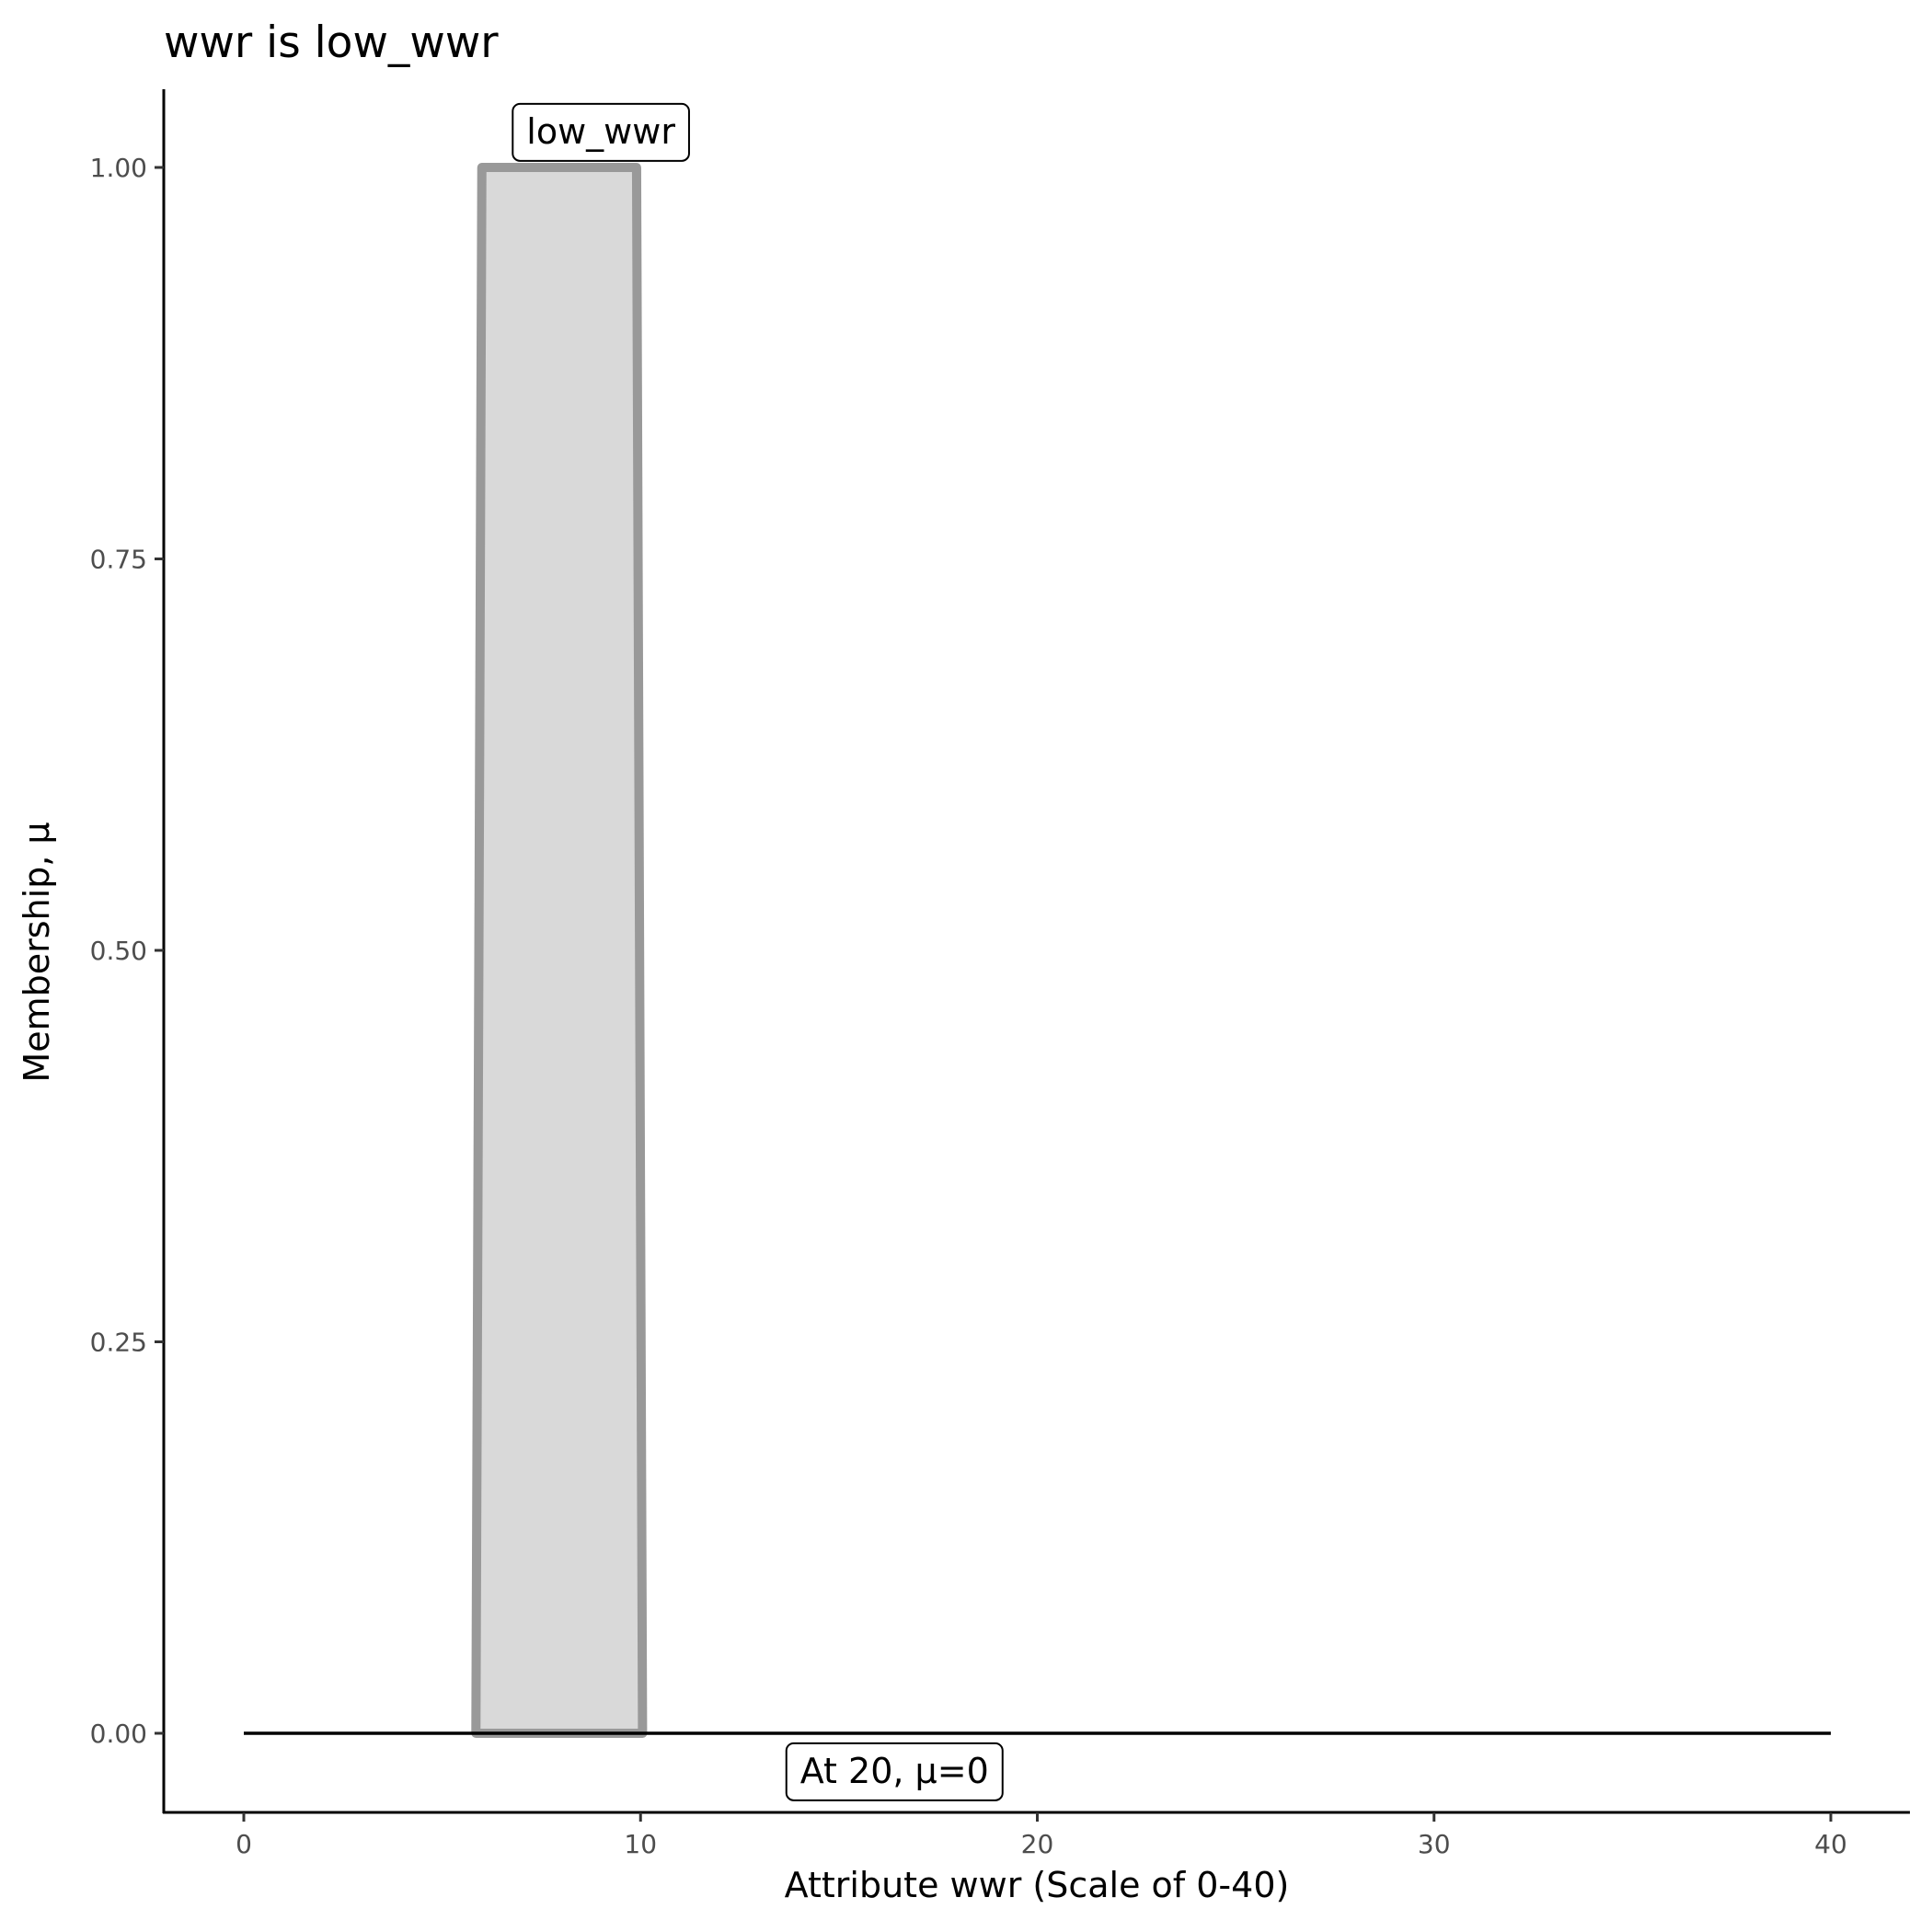 The image size is (1932, 1932). What do you see at coordinates (1830, 1844) in the screenshot?
I see `x-tick-label: 40` at bounding box center [1830, 1844].